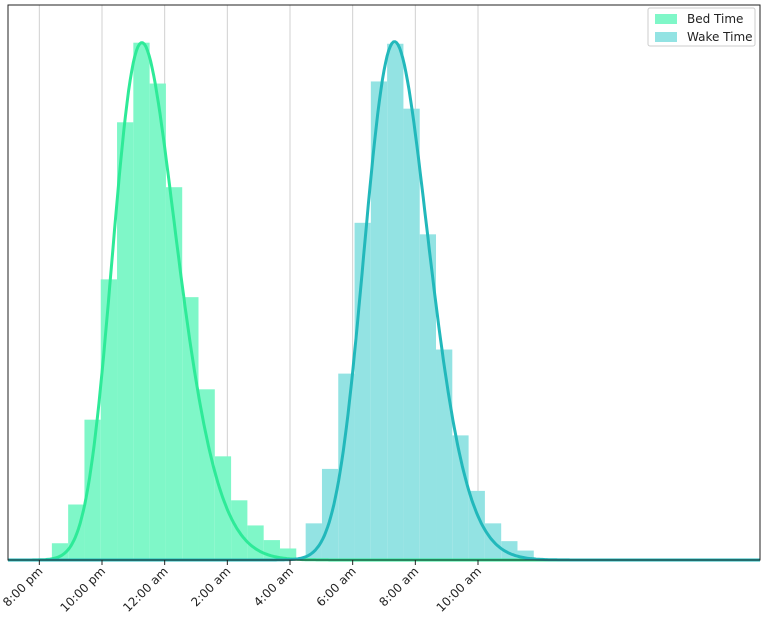  What do you see at coordinates (701, 27) in the screenshot?
I see `legend: Bed Time Wake Time` at bounding box center [701, 27].